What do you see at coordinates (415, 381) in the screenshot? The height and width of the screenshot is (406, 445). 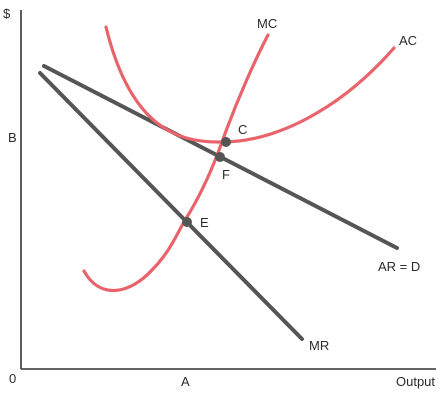 I see `x-axis-label: Output` at bounding box center [415, 381].